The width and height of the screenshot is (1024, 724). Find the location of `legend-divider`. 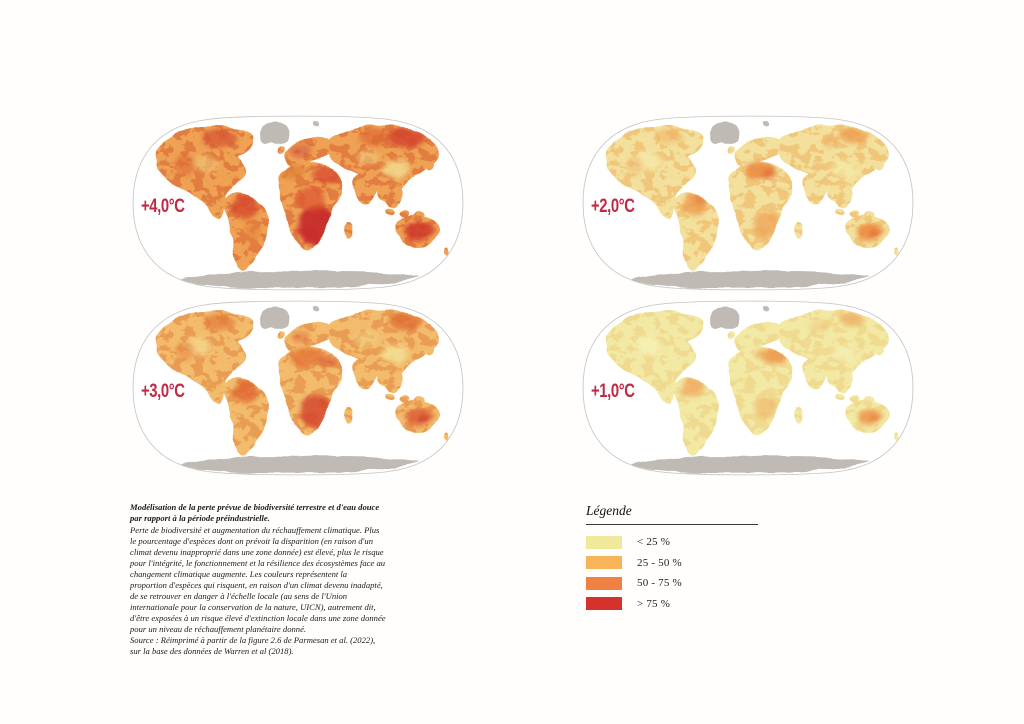

legend-divider is located at coordinates (672, 524).